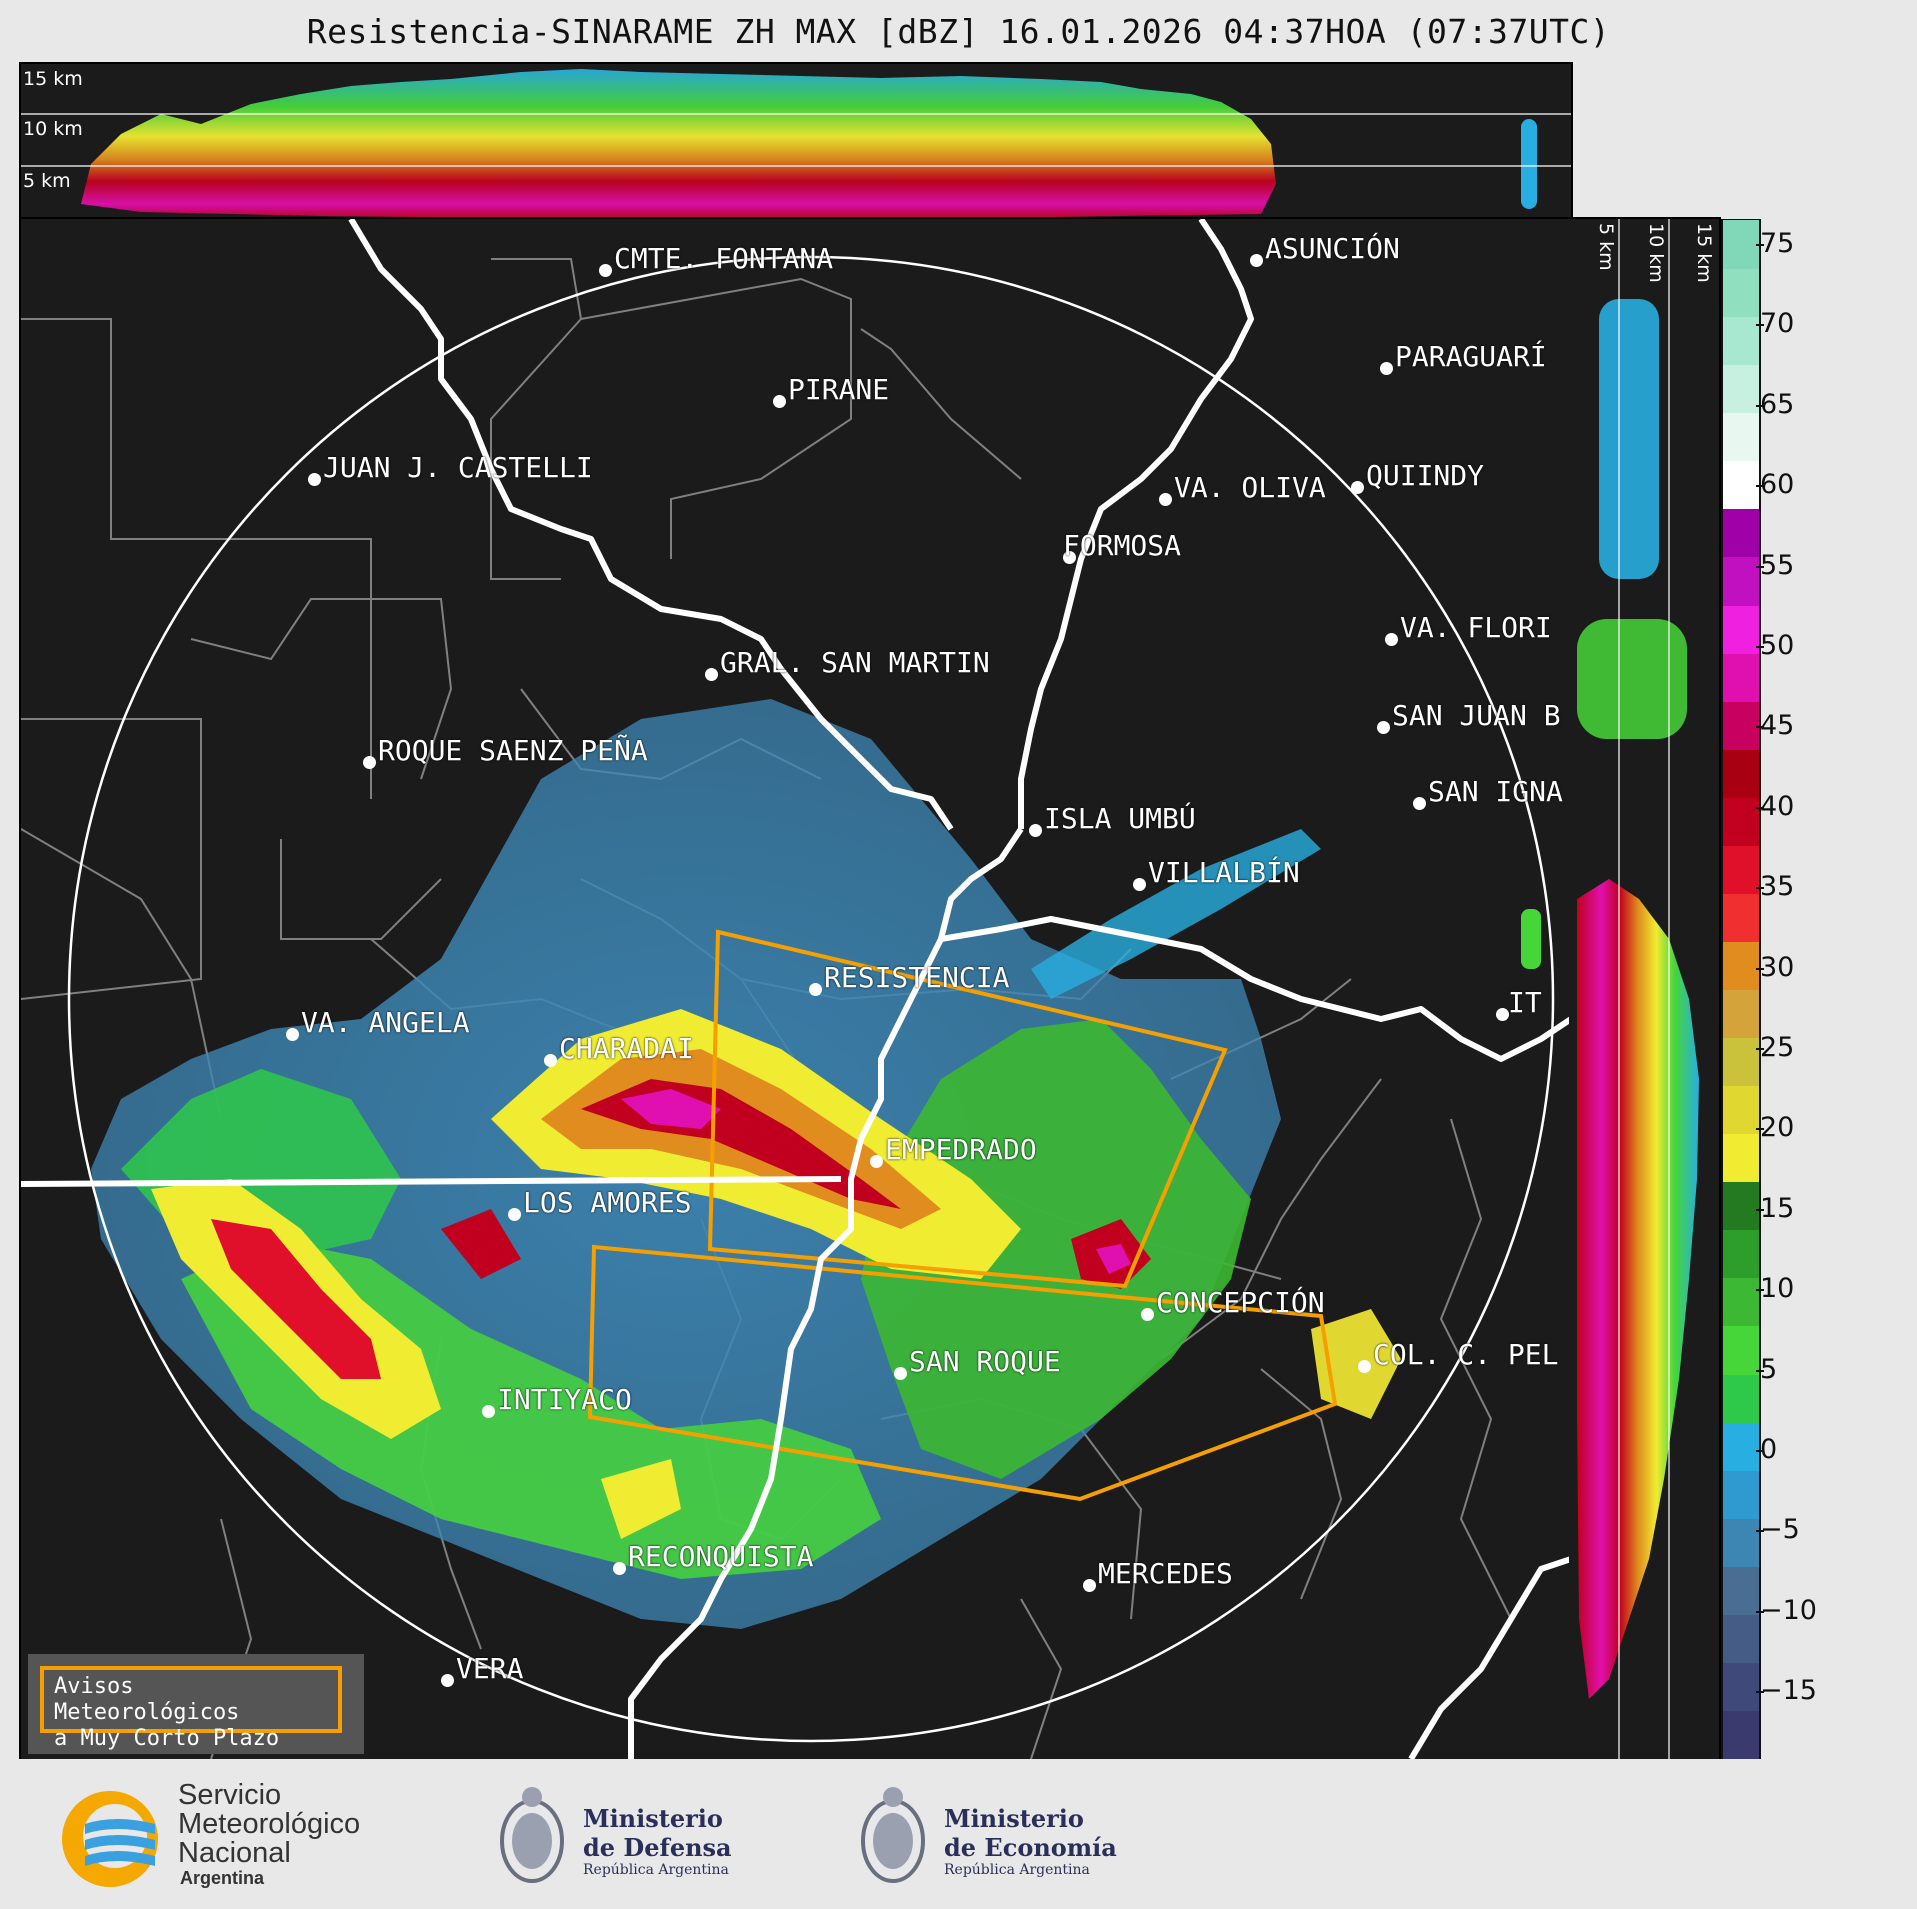  Describe the element at coordinates (1775, 645) in the screenshot. I see `colorbar-tick-label: 50` at that location.